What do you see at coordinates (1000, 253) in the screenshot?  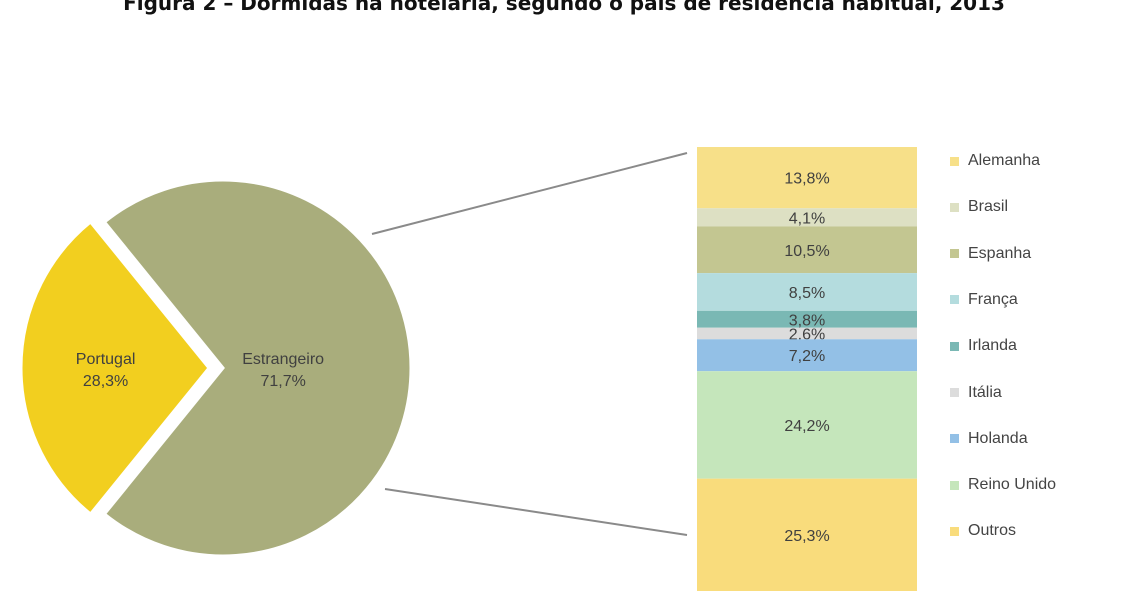 I see `legend-label: Espanha` at bounding box center [1000, 253].